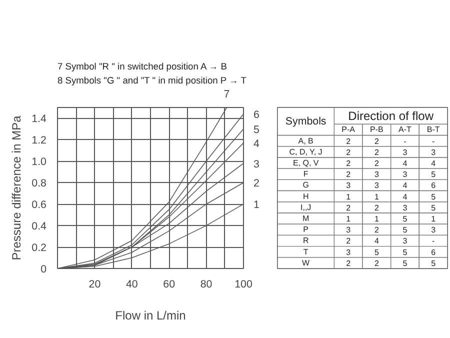 Image resolution: width=450 pixels, height=338 pixels. What do you see at coordinates (39, 226) in the screenshot?
I see `y-tick-label: 0.4` at bounding box center [39, 226].